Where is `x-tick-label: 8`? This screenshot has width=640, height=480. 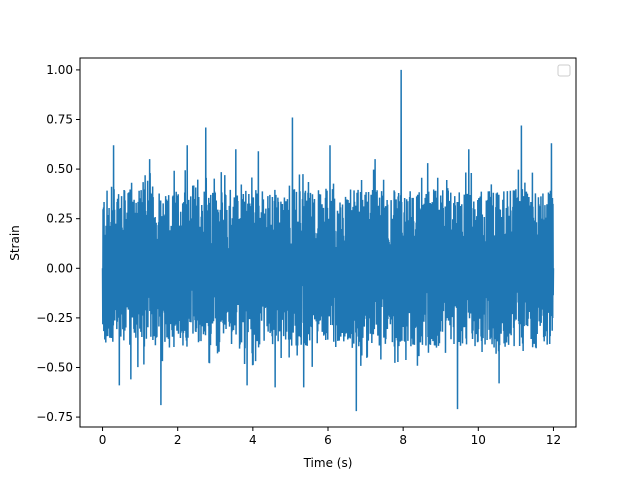
x-tick-label: 8 is located at coordinates (403, 440).